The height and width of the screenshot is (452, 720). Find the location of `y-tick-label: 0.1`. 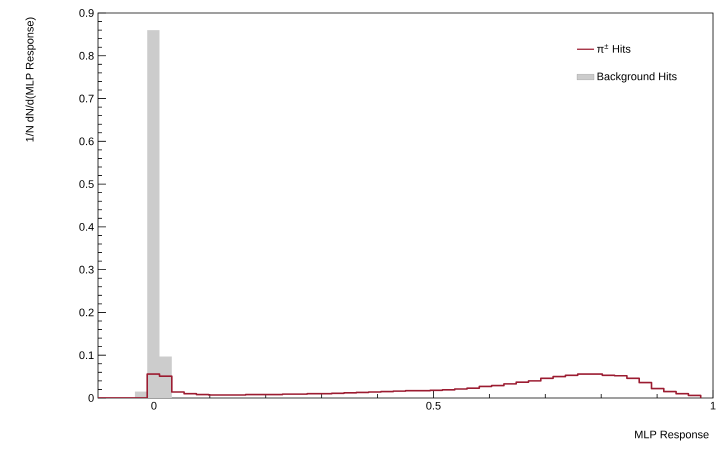

y-tick-label: 0.1 is located at coordinates (86, 355).